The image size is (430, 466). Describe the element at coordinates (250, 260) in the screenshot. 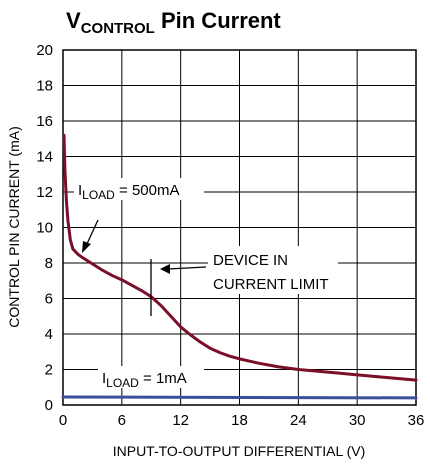

I see `annotation-current-limit-line1: DEVICE IN` at that location.